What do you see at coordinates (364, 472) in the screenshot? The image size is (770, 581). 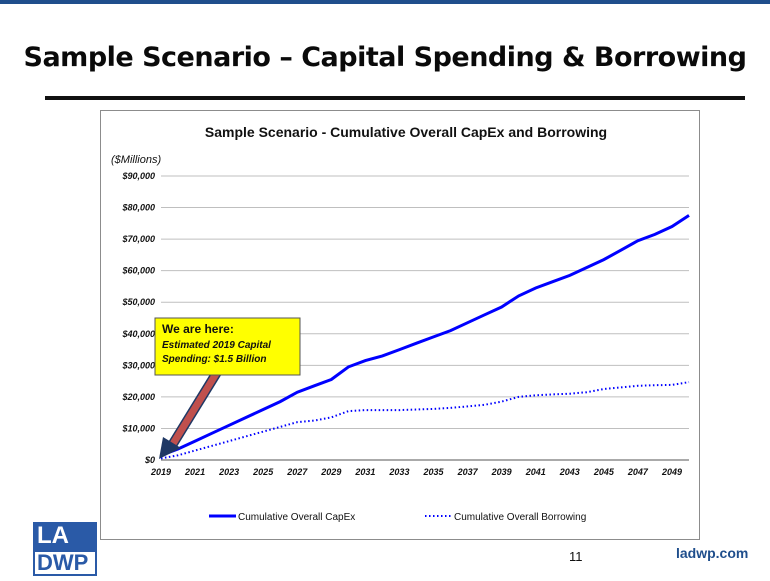 I see `x-tick-label: 2031` at bounding box center [364, 472].